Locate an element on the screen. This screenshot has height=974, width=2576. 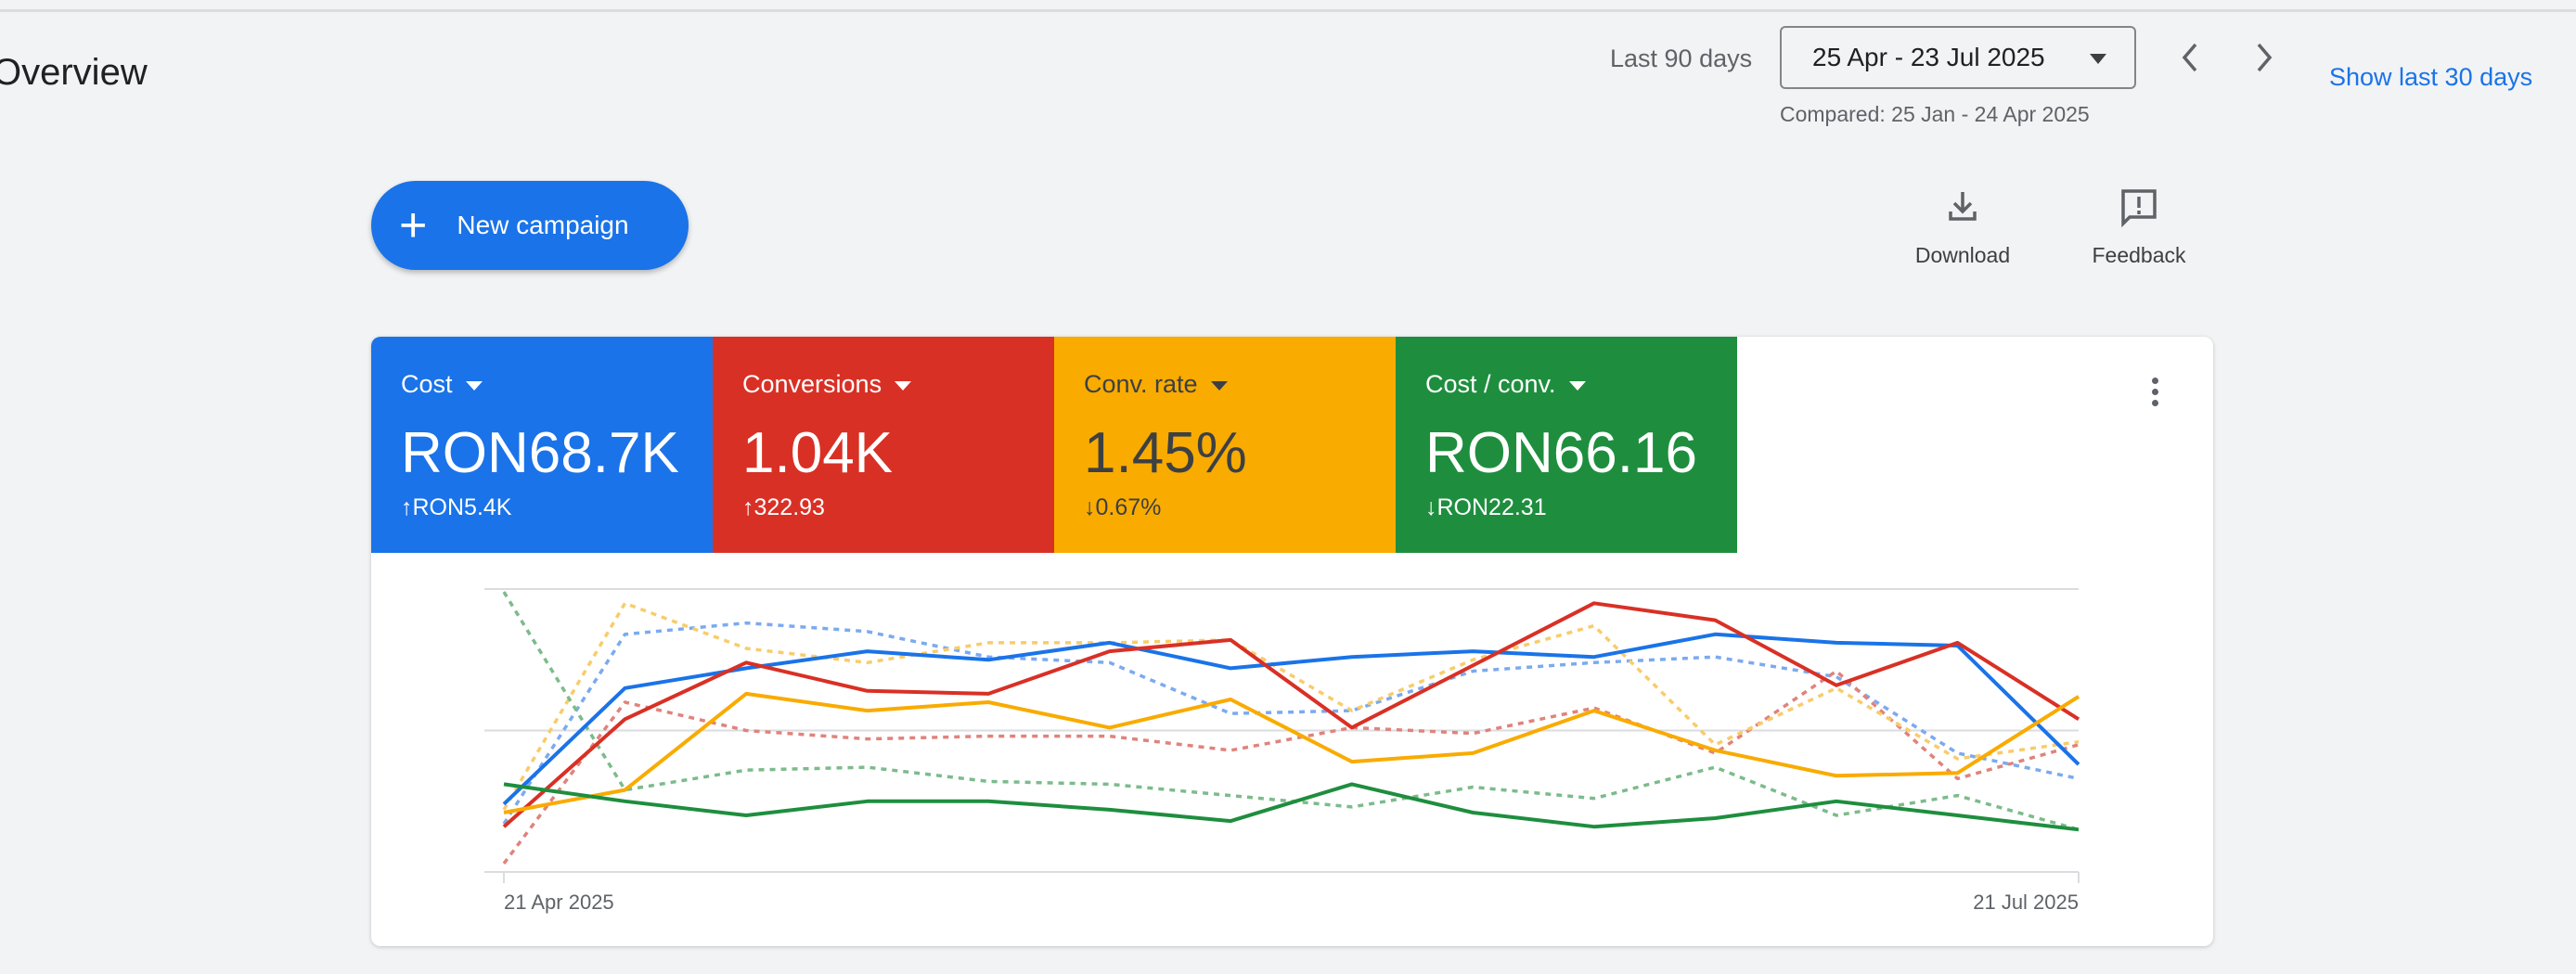
previous-period-button is located at coordinates (2190, 57).